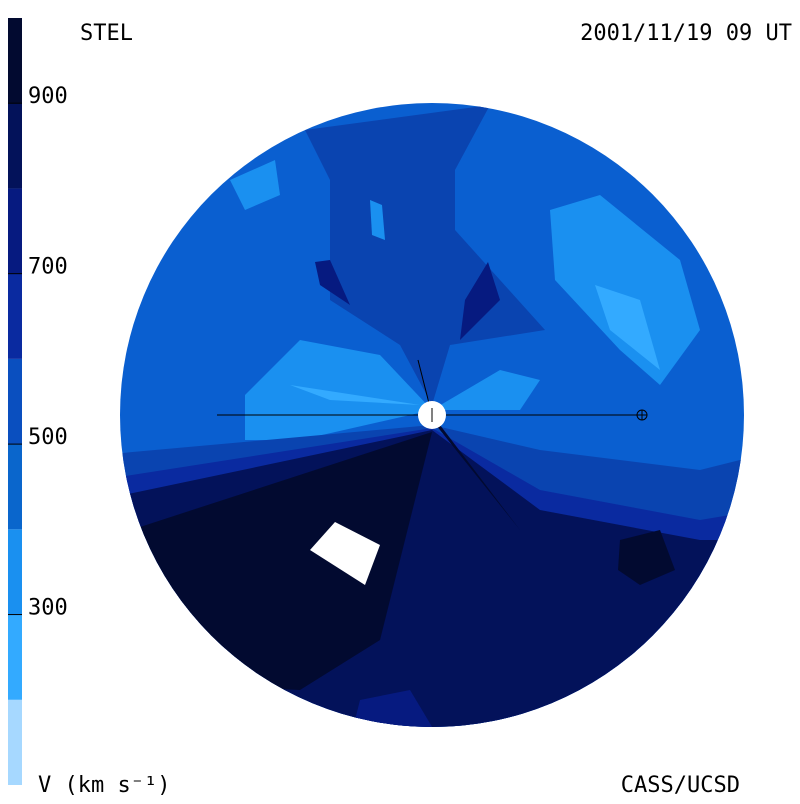  Describe the element at coordinates (106, 33) in the screenshot. I see `observatory-label: STEL` at that location.